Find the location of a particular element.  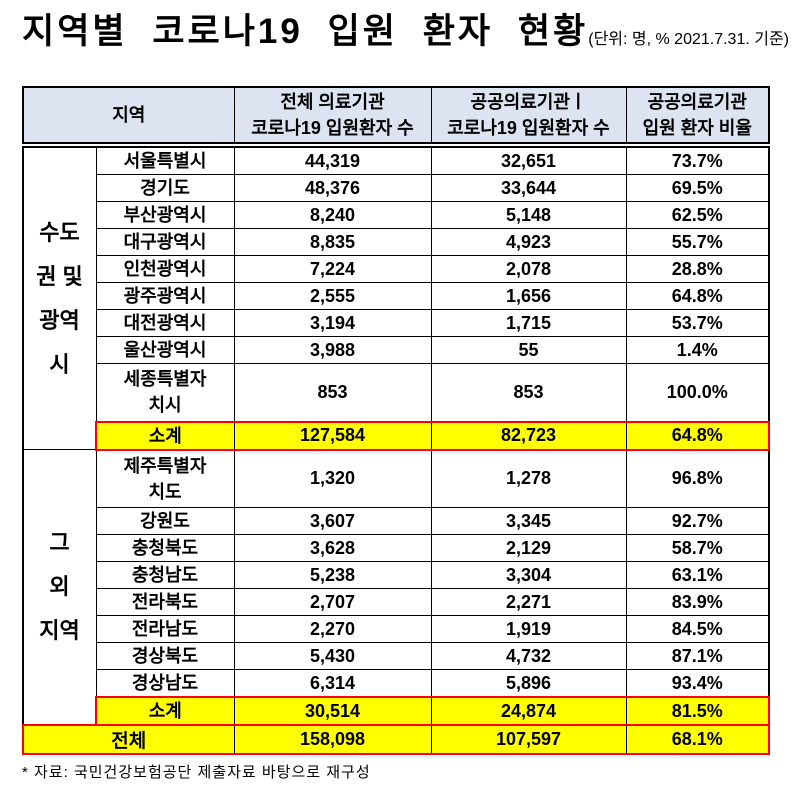

table-row: 강원도 3,607 3,345 92.7% is located at coordinates (396, 521).